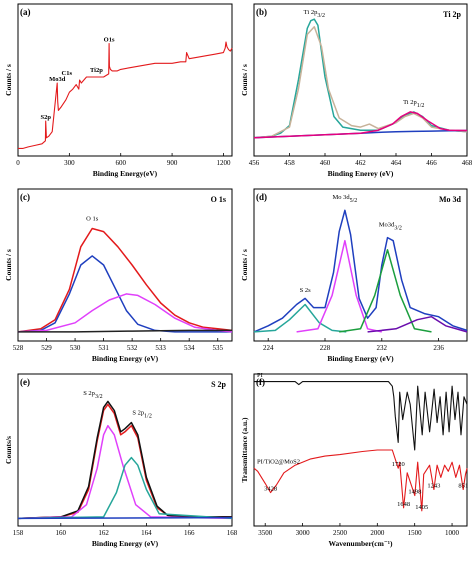 The width and height of the screenshot is (474, 567). Describe the element at coordinates (141, 415) in the screenshot. I see `annotation-label: S 2p1/2` at that location.